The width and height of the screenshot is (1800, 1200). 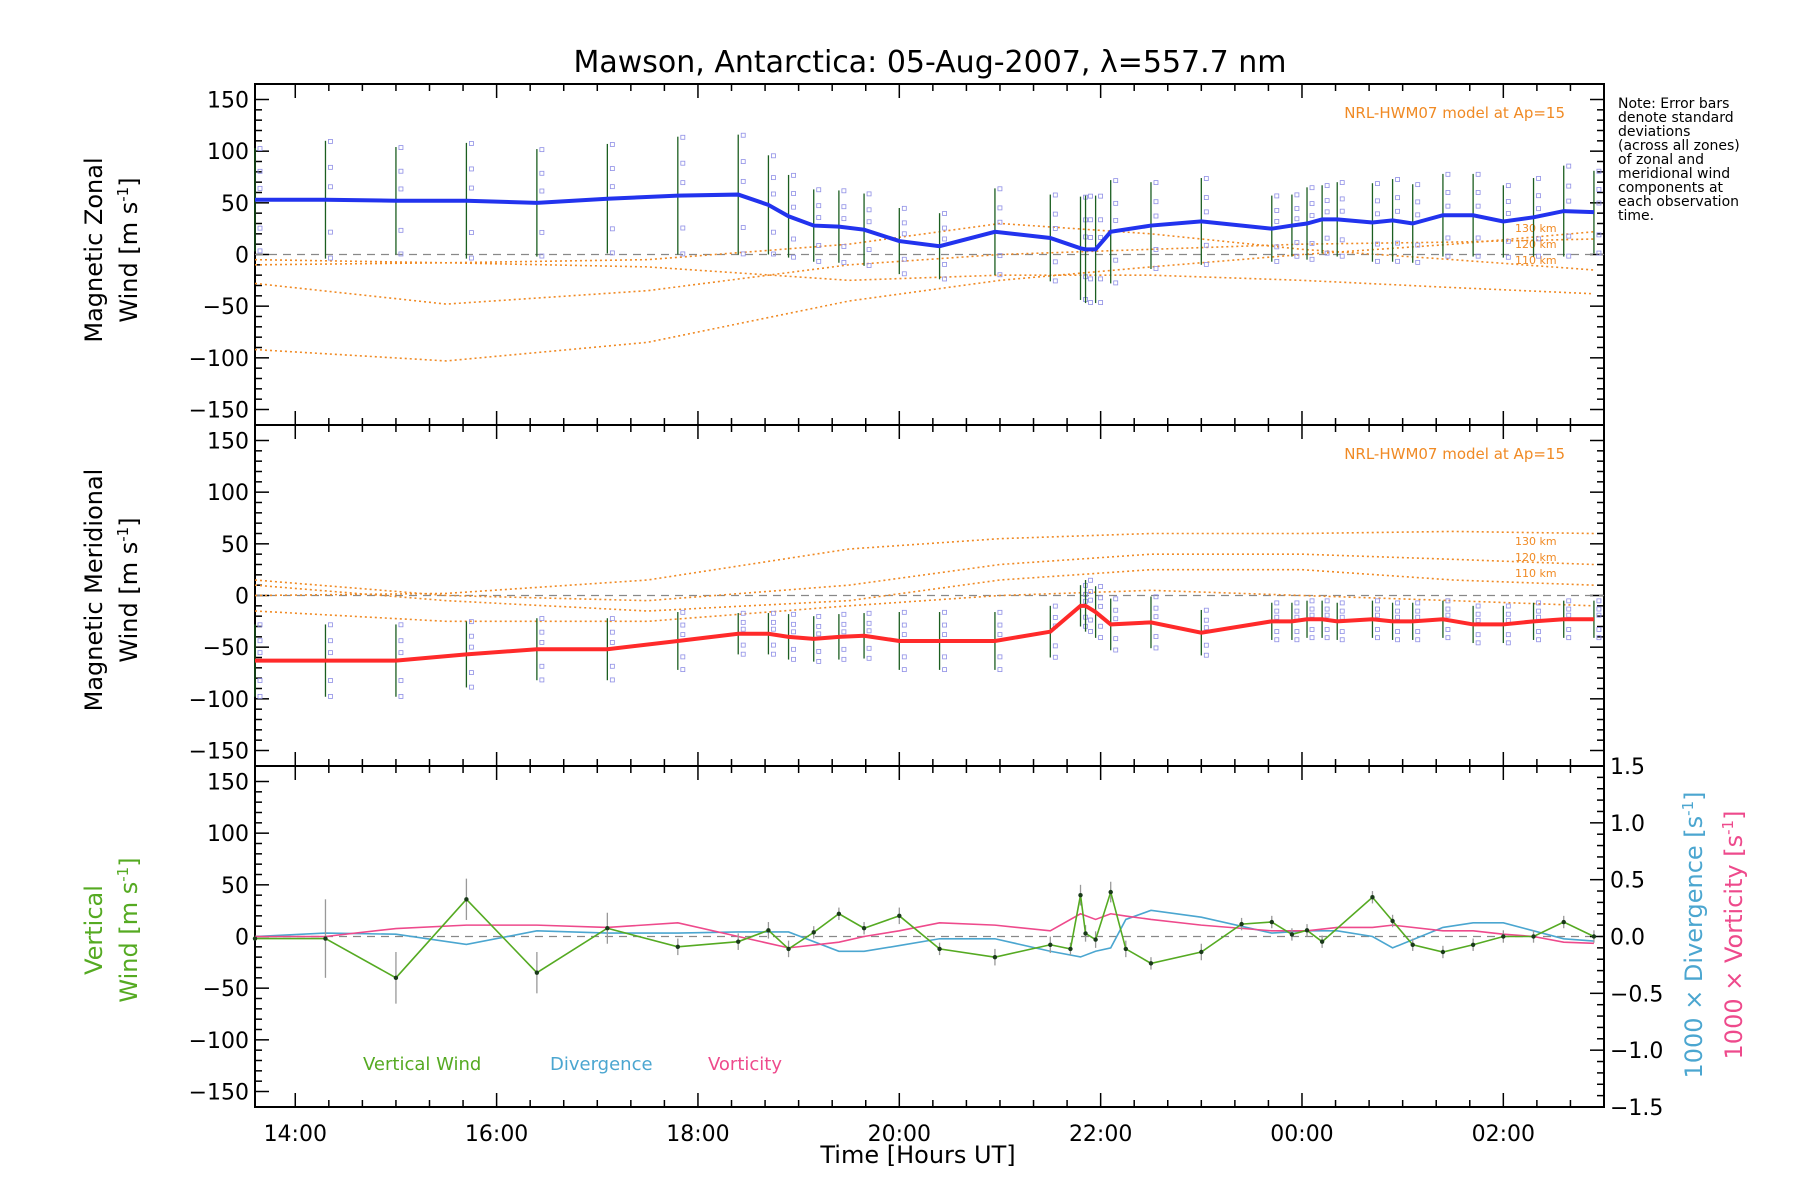 I want to click on note-line: components at, so click(x=1671, y=188).